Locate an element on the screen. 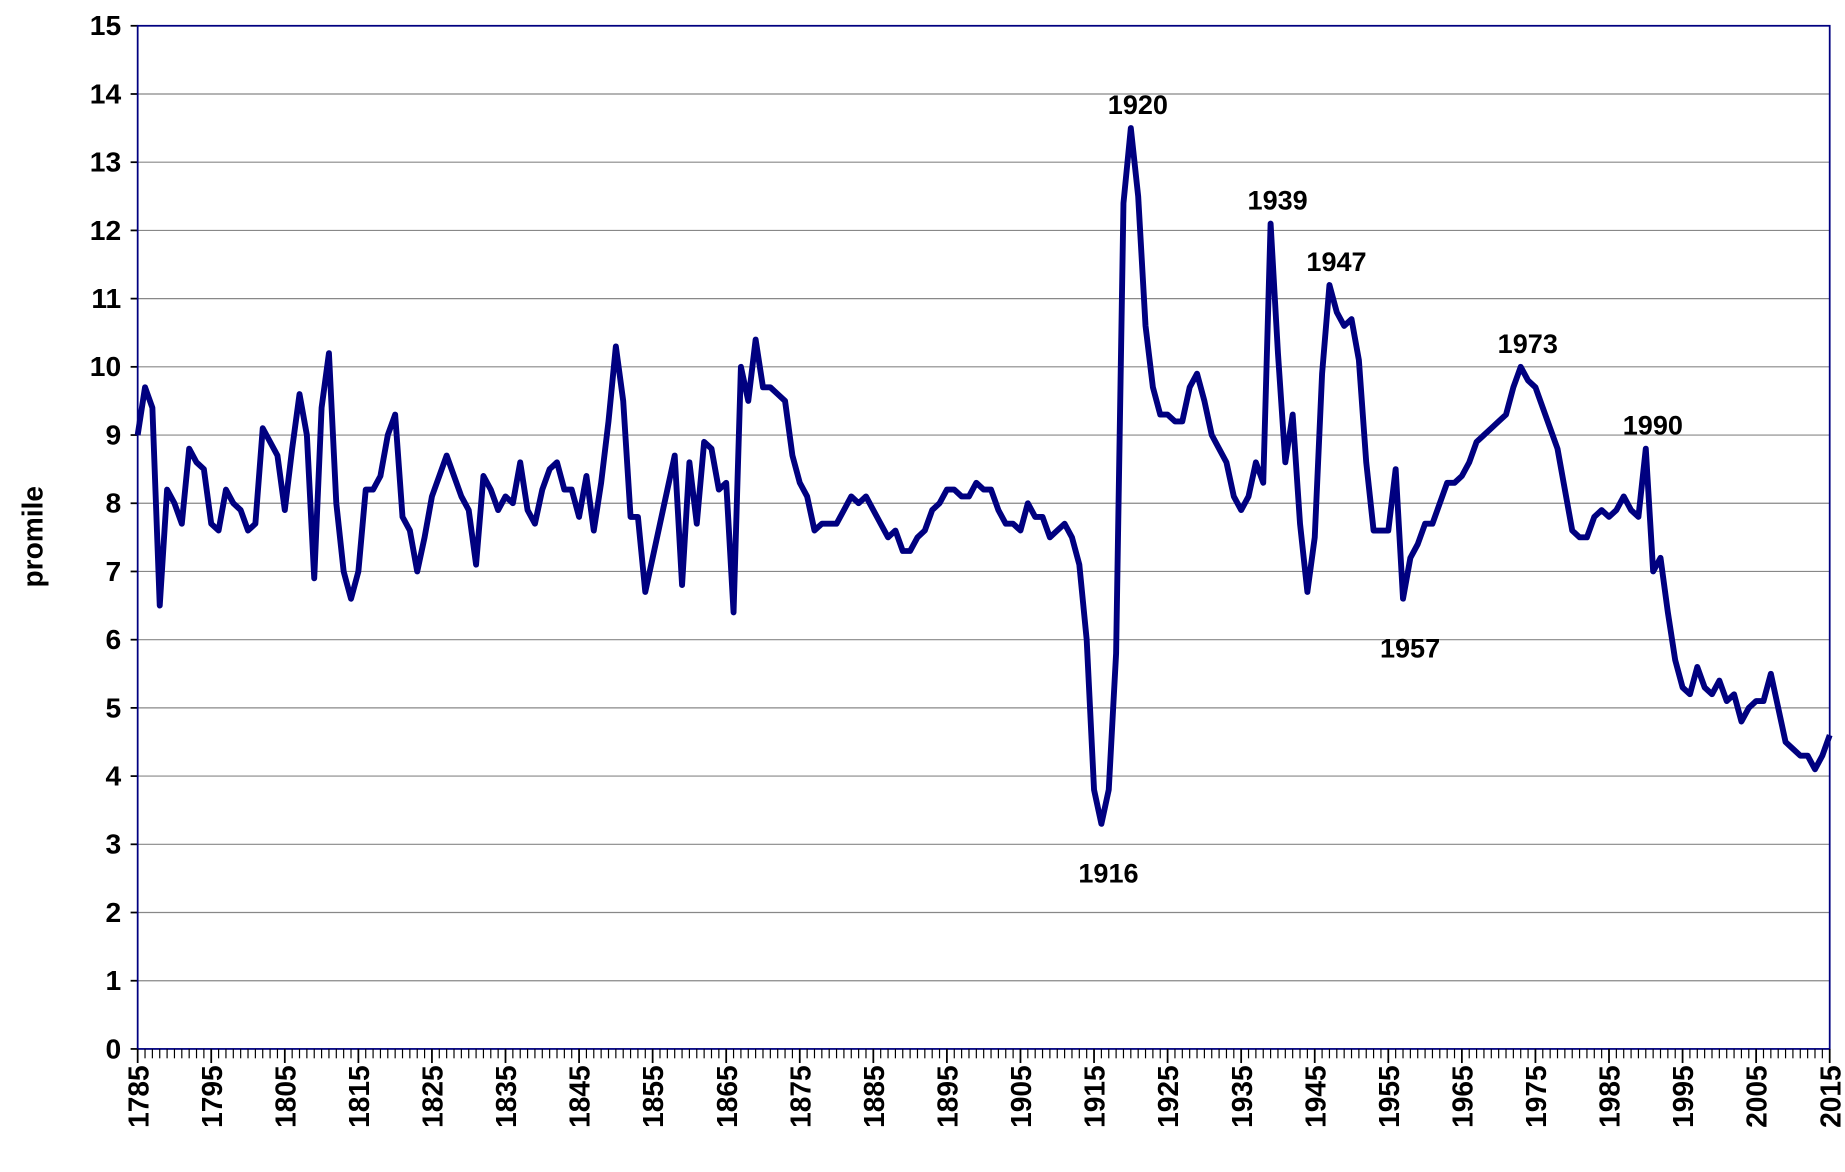  x-tick-label: 1995 is located at coordinates (1683, 1096).